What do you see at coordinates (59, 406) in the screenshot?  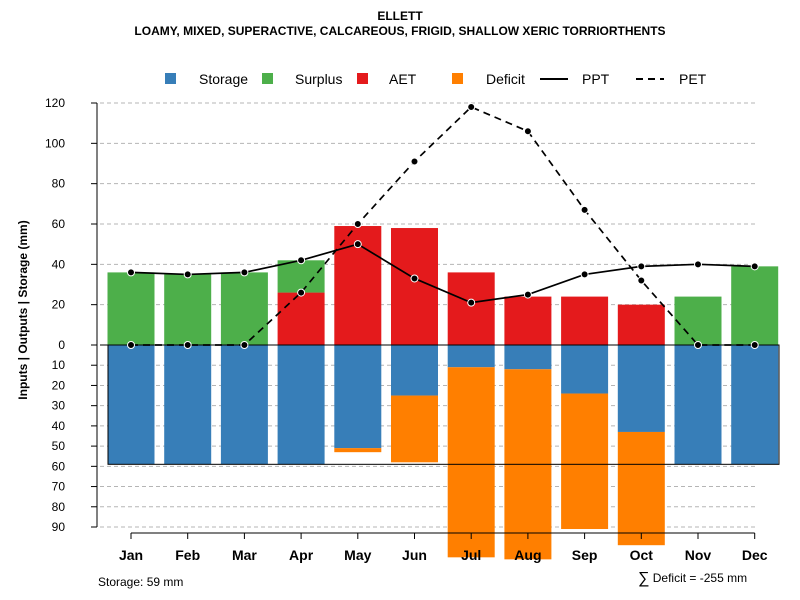 I see `y-tick-label: 30` at bounding box center [59, 406].